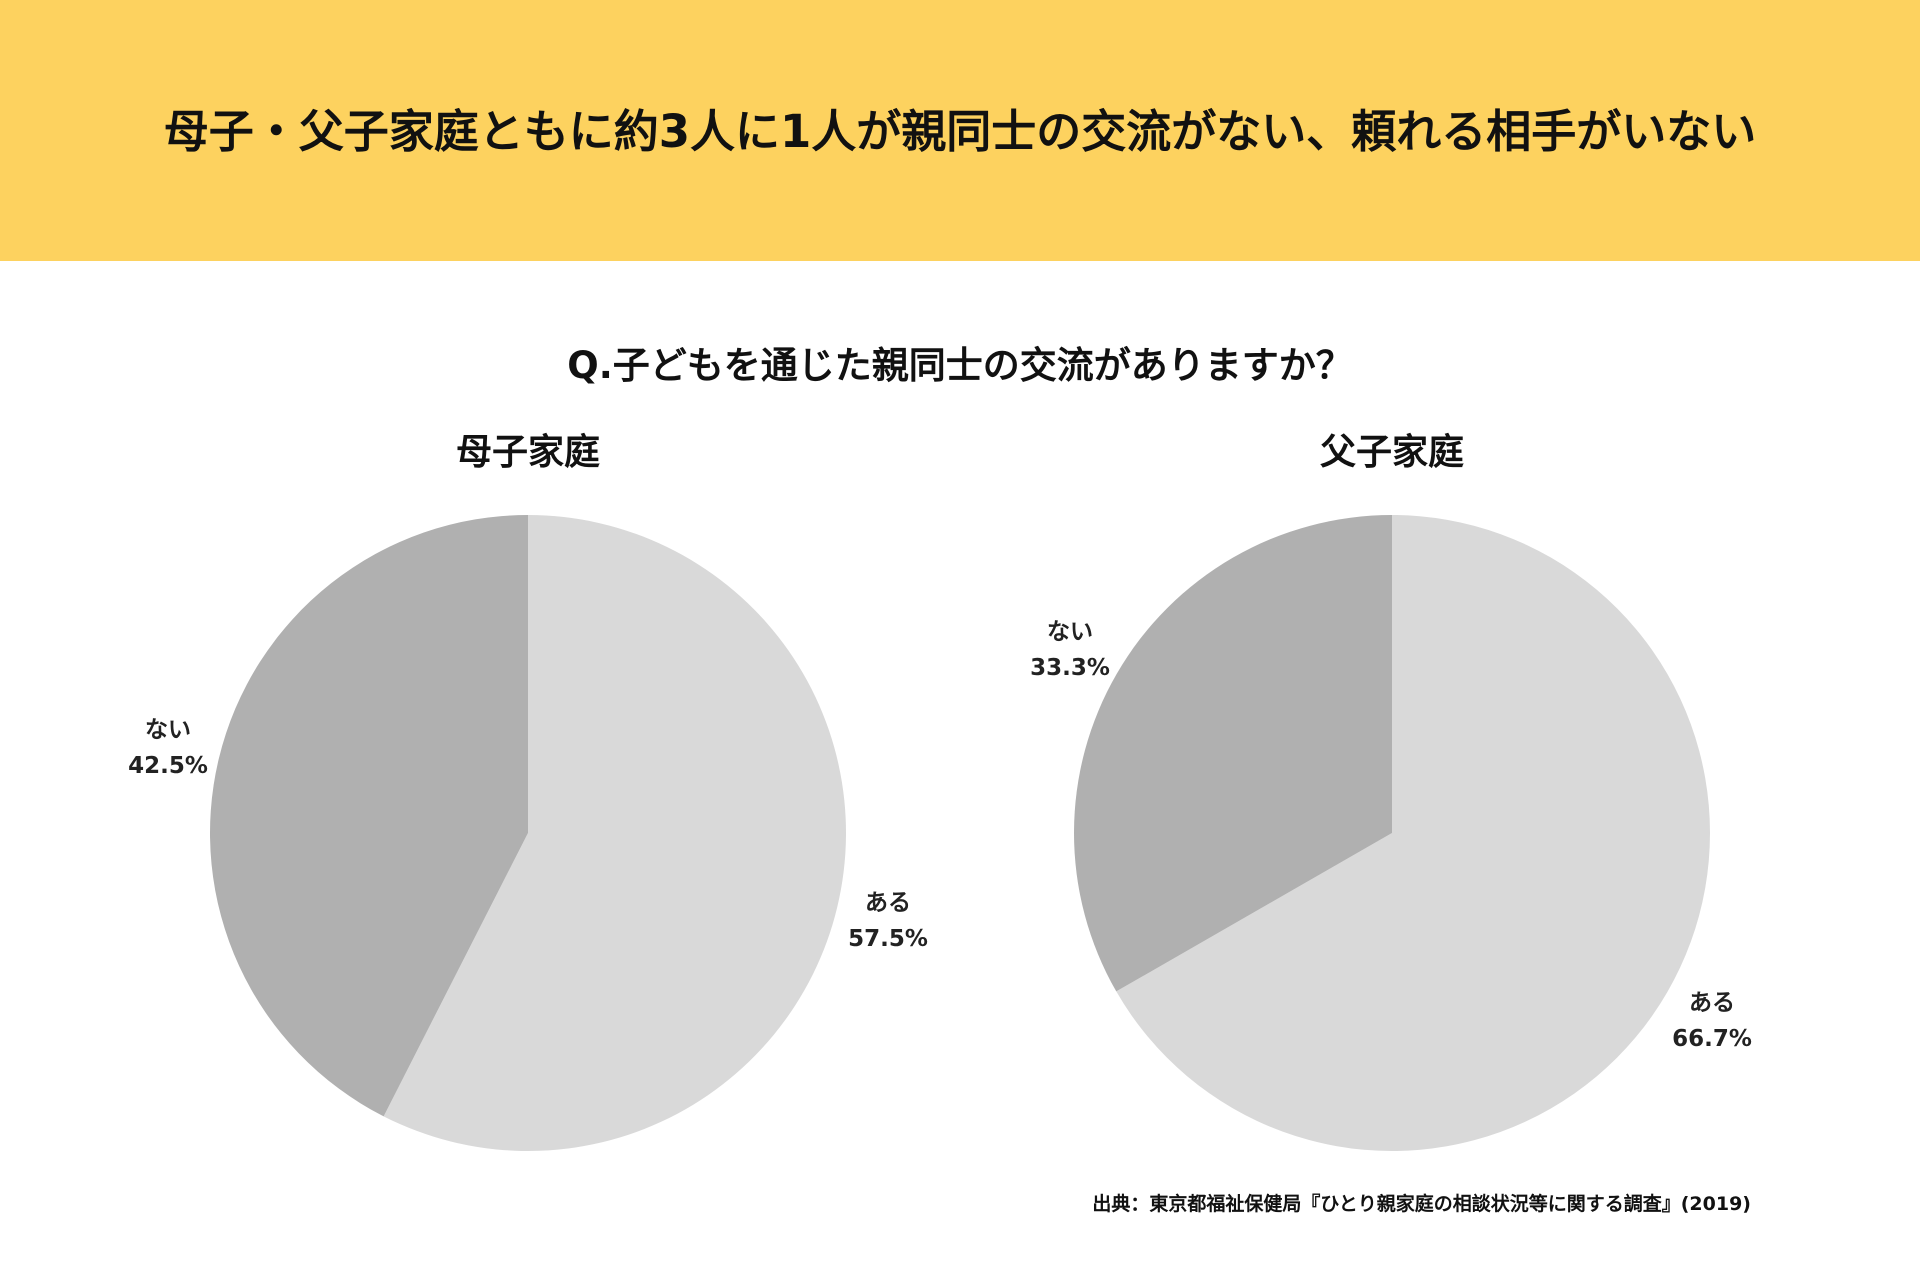 The width and height of the screenshot is (1920, 1280). Describe the element at coordinates (960, 365) in the screenshot. I see `survey-question: Q.子どもを通じた親同士の交流がありますか？` at that location.